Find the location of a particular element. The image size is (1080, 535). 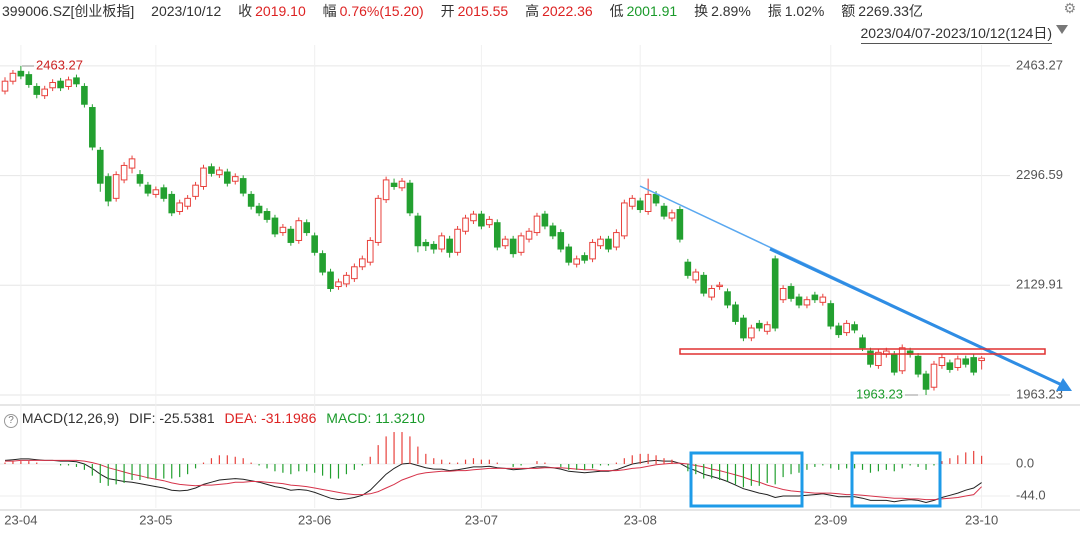

x-tick-label: 23-09 is located at coordinates (830, 519).